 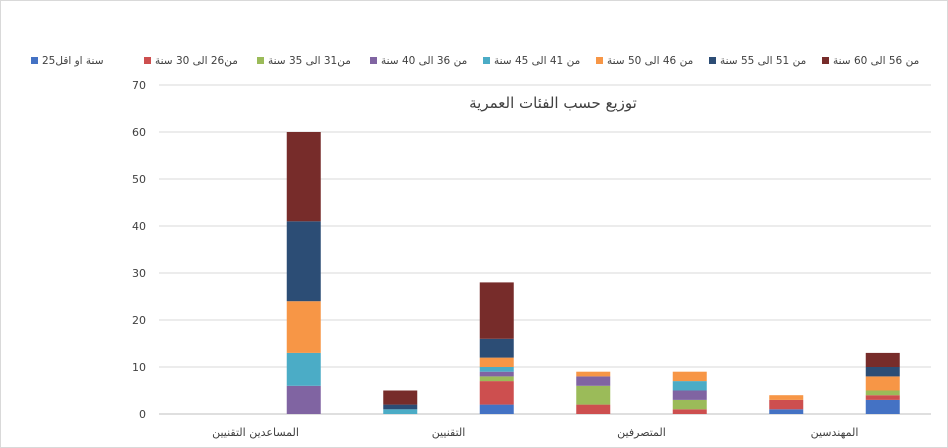 I want to click on legend-label: من 36 الى 40 سنة, so click(x=424, y=61).